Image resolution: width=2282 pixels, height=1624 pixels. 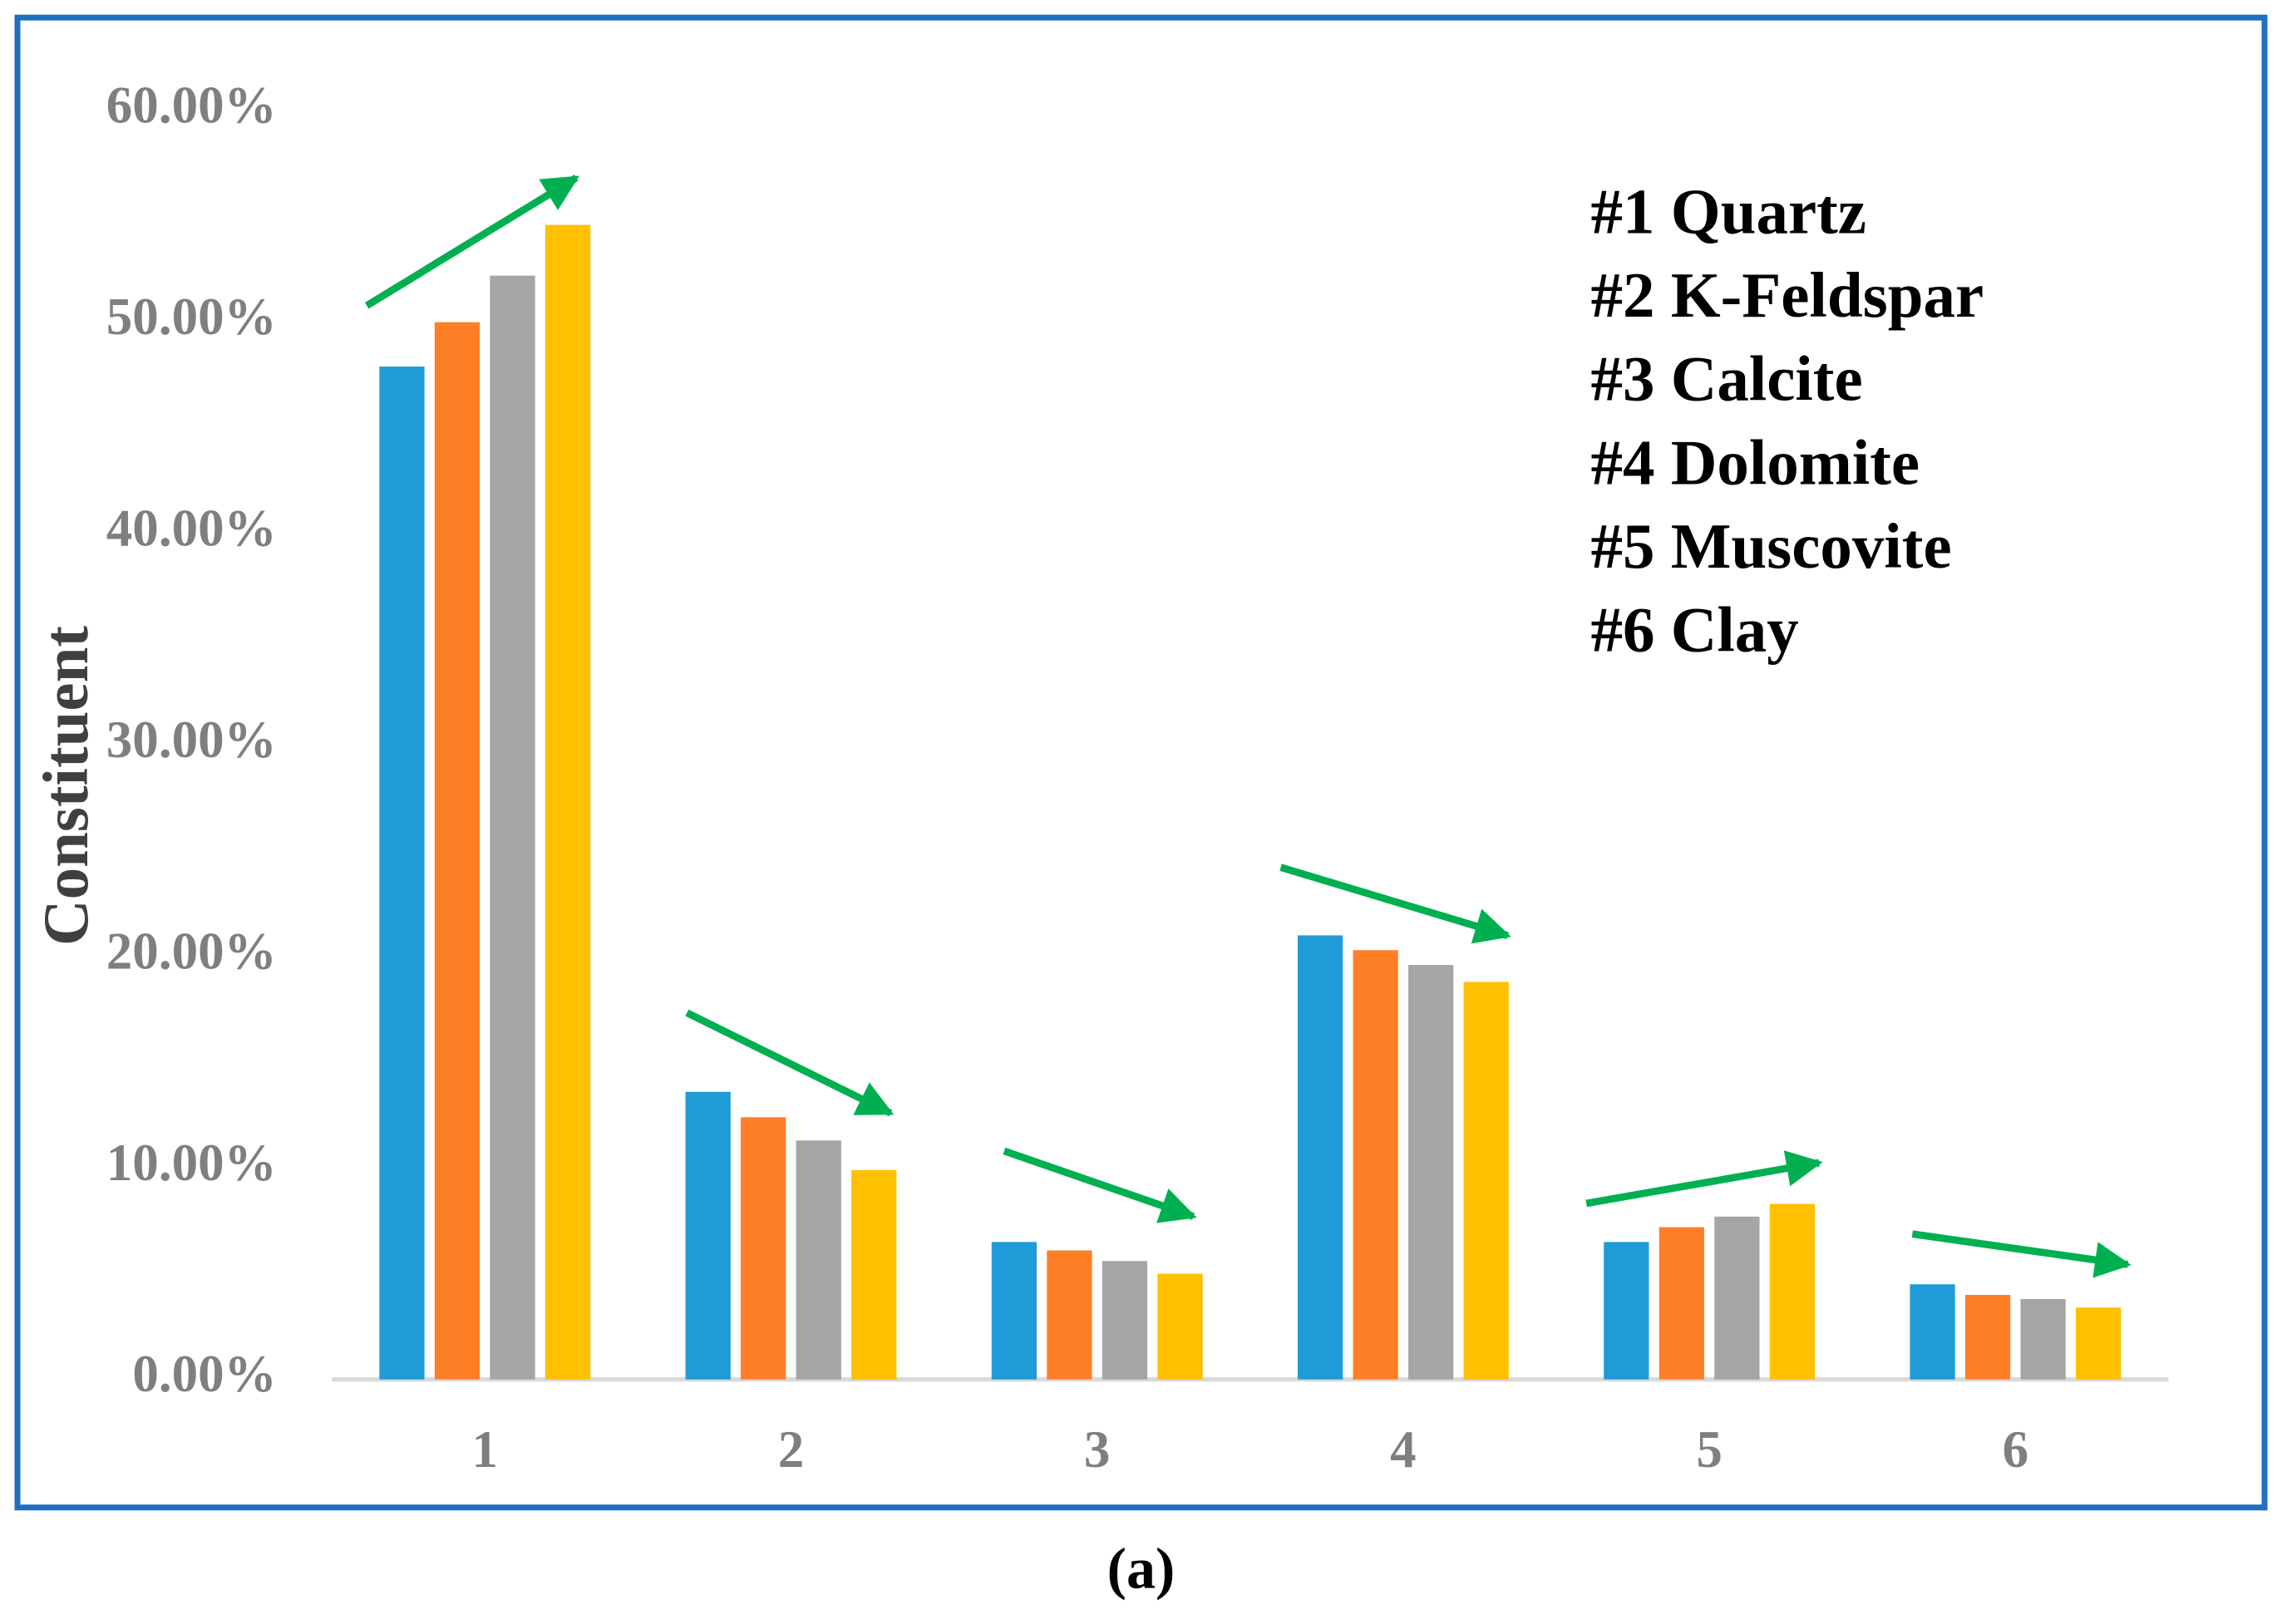 What do you see at coordinates (1728, 211) in the screenshot?
I see `annotation: #1 Quartz` at bounding box center [1728, 211].